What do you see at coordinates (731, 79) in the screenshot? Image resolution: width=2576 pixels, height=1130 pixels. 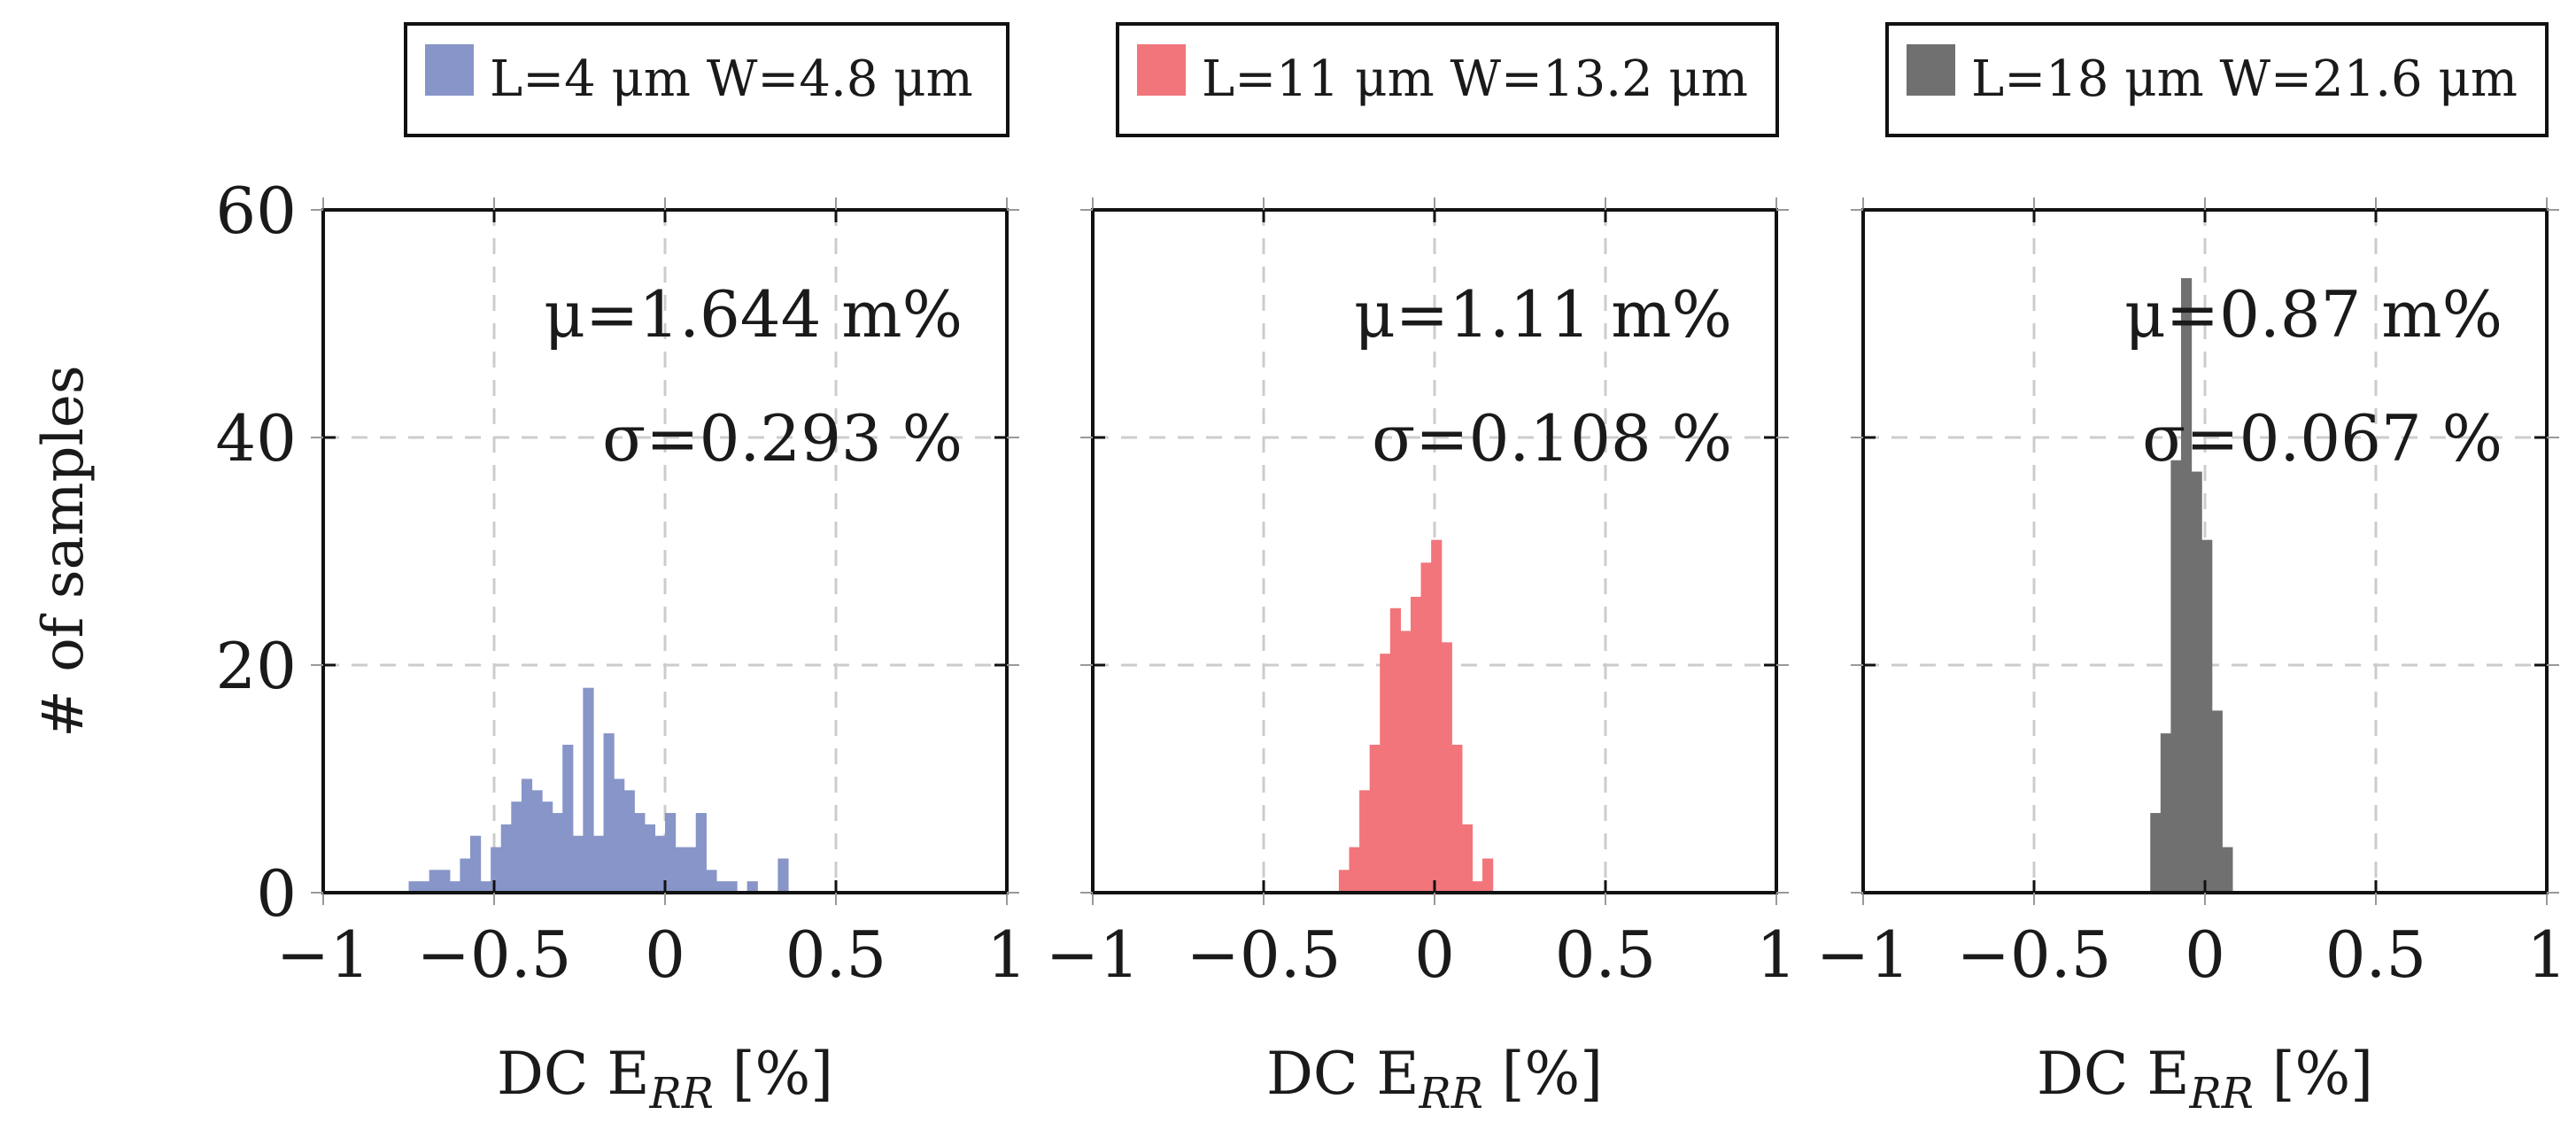 I see `legend-label: L=4 μm W=4.8 μm` at bounding box center [731, 79].